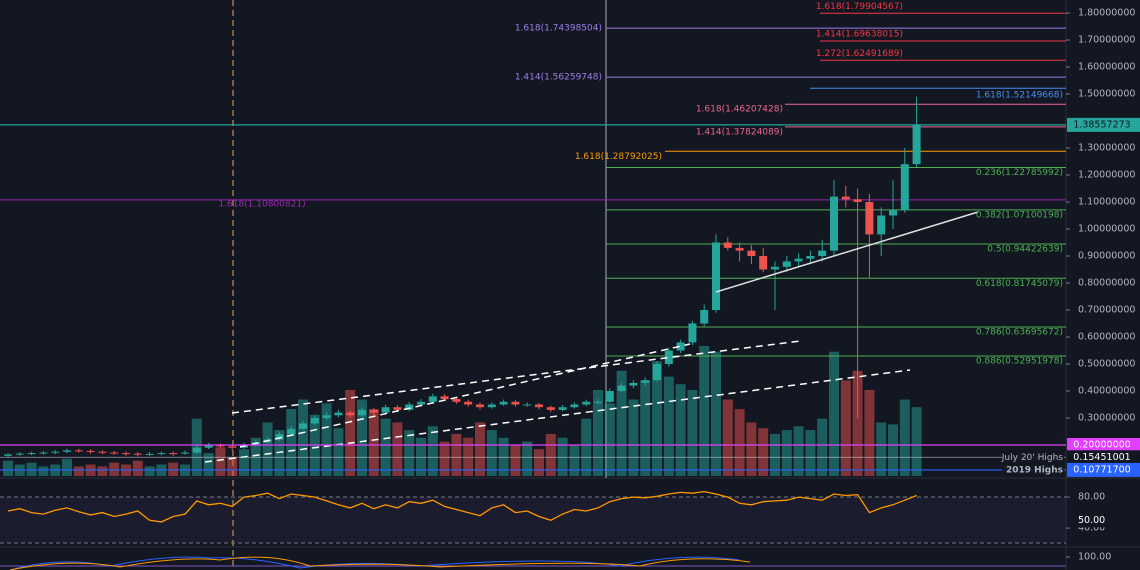 The height and width of the screenshot is (570, 1140). I want to click on y-tick-label: 1.50000000, so click(1106, 94).